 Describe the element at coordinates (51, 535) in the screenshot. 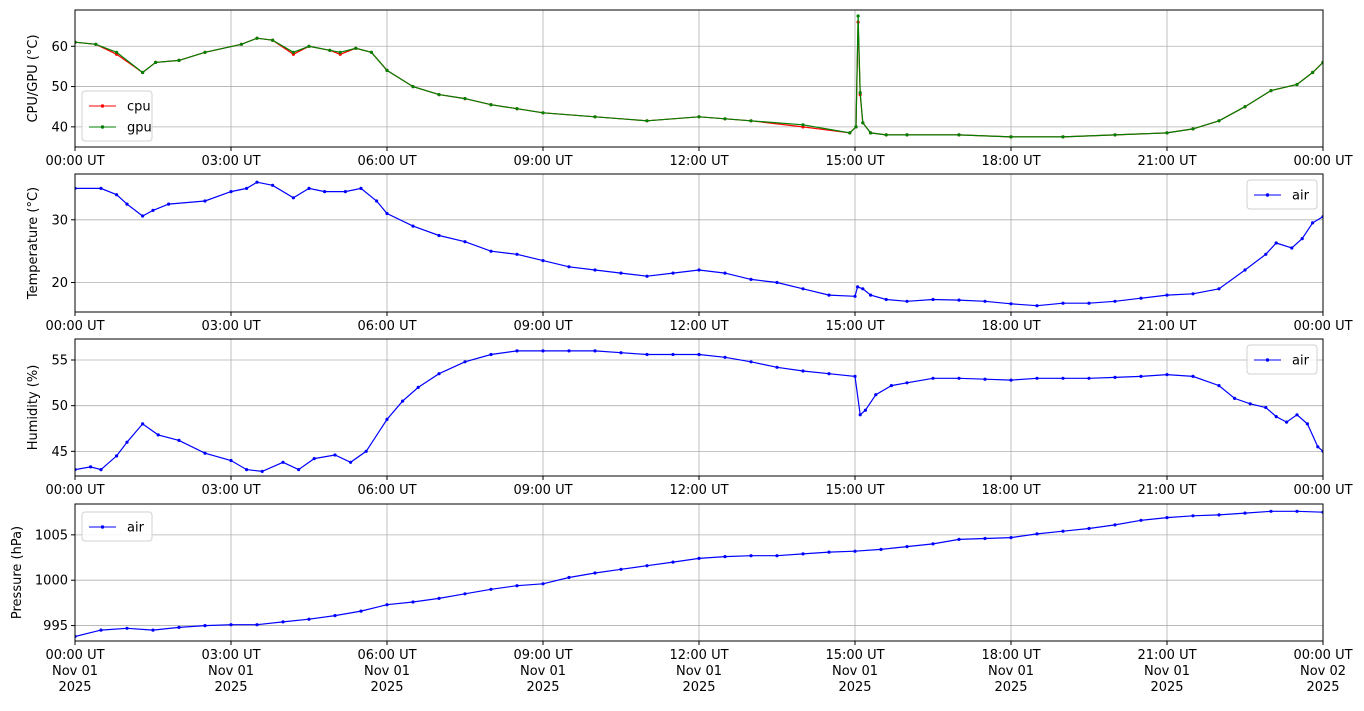

I see `y-tick-label: 1005` at that location.